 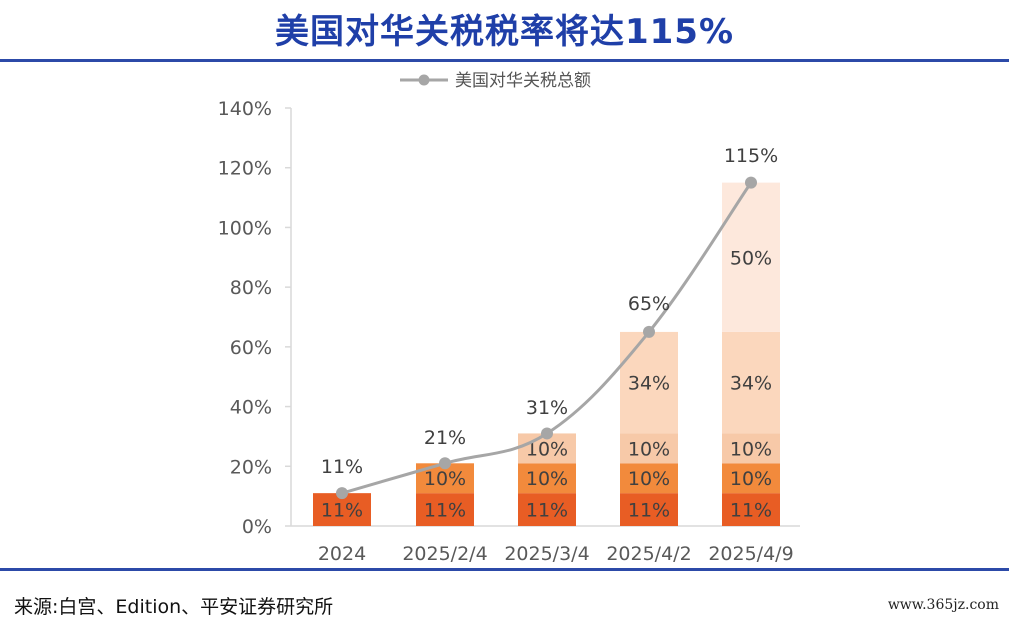 What do you see at coordinates (251, 348) in the screenshot?
I see `y-tick-label: 60%` at bounding box center [251, 348].